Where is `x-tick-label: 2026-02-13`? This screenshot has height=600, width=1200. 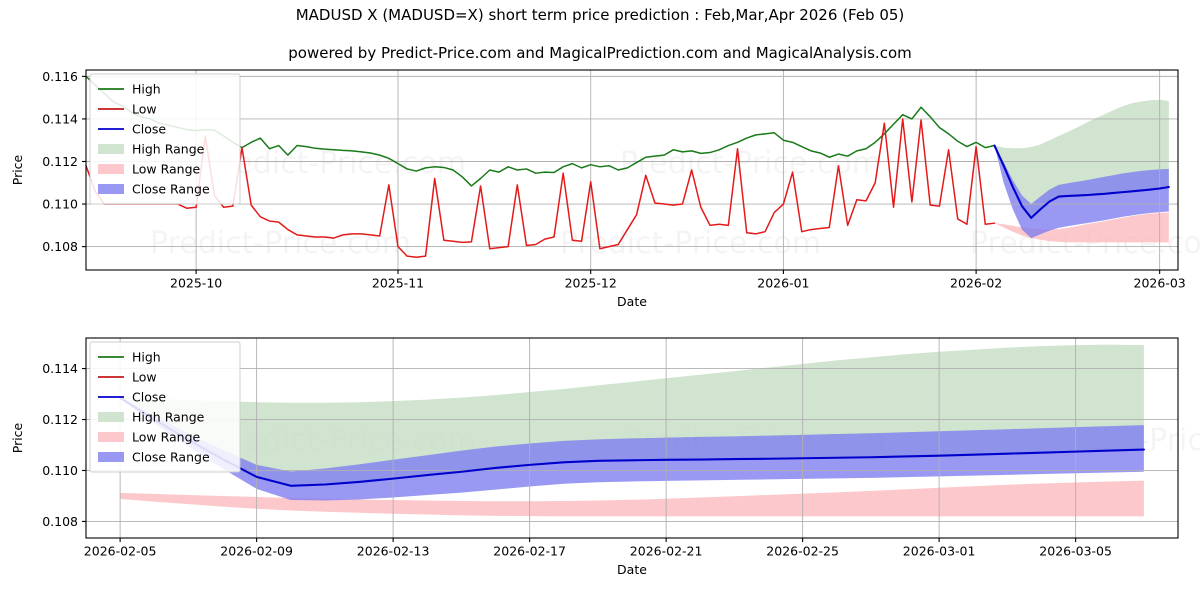
x-tick-label: 2026-02-13 is located at coordinates (393, 551).